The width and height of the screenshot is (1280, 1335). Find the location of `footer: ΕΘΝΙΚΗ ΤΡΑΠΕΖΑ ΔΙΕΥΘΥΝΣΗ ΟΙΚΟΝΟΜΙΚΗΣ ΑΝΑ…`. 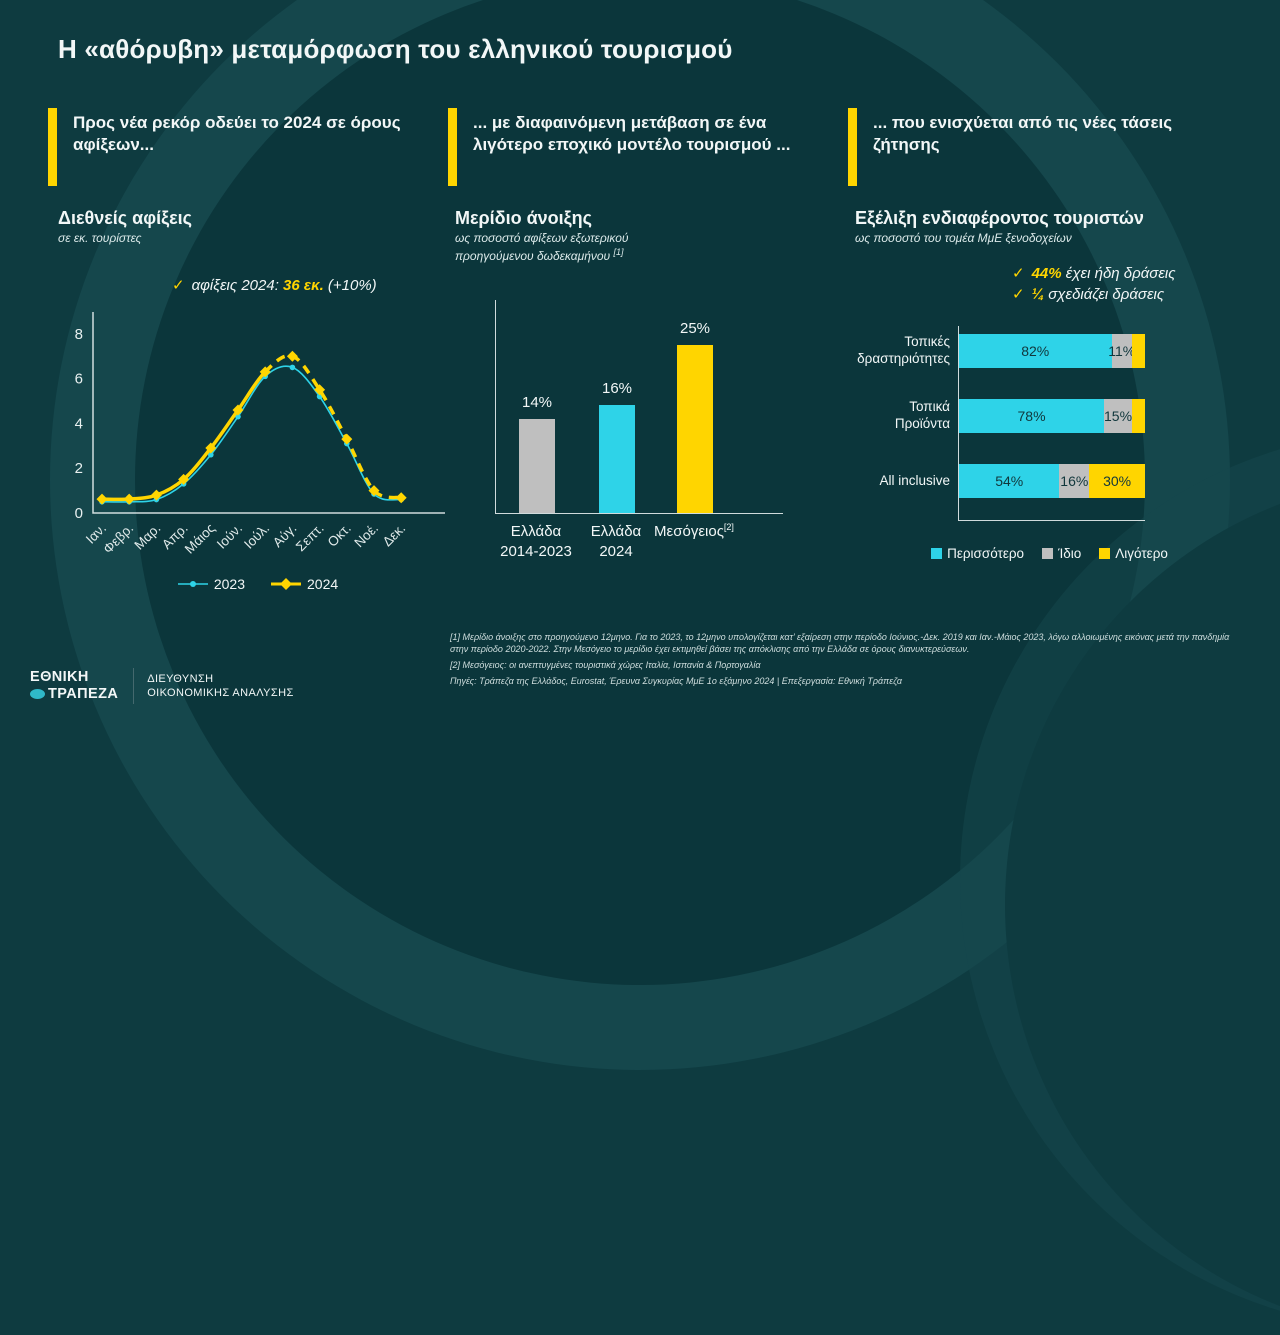

footer: ΕΘΝΙΚΗ ΤΡΑΠΕΖΑ ΔΙΕΥΘΥΝΣΗ ΟΙΚΟΝΟΜΙΚΗΣ ΑΝΑ… is located at coordinates (162, 686).